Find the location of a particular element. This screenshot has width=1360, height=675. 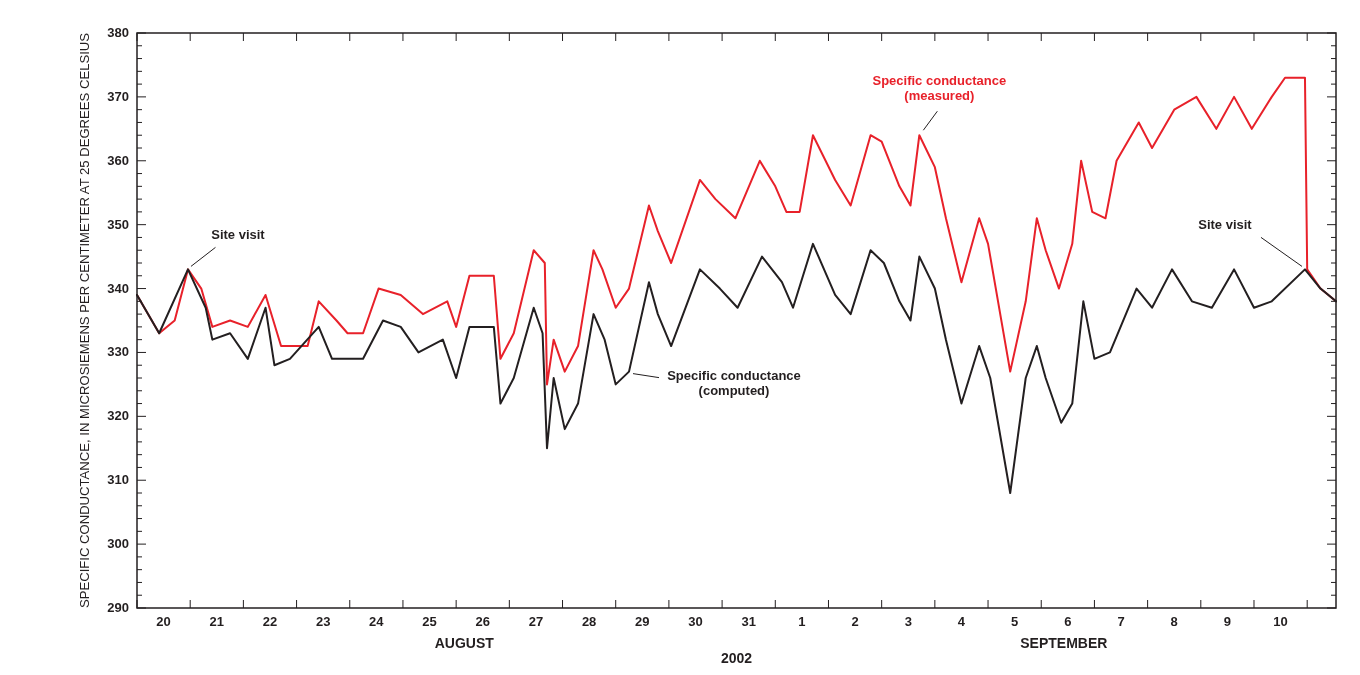

x-tick-label: 1 is located at coordinates (802, 621).